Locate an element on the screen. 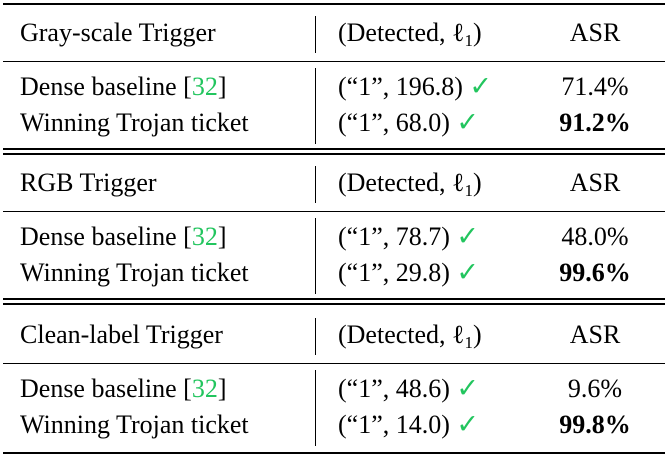 The image size is (668, 463). section-2-asr-header: ASR is located at coordinates (595, 182).